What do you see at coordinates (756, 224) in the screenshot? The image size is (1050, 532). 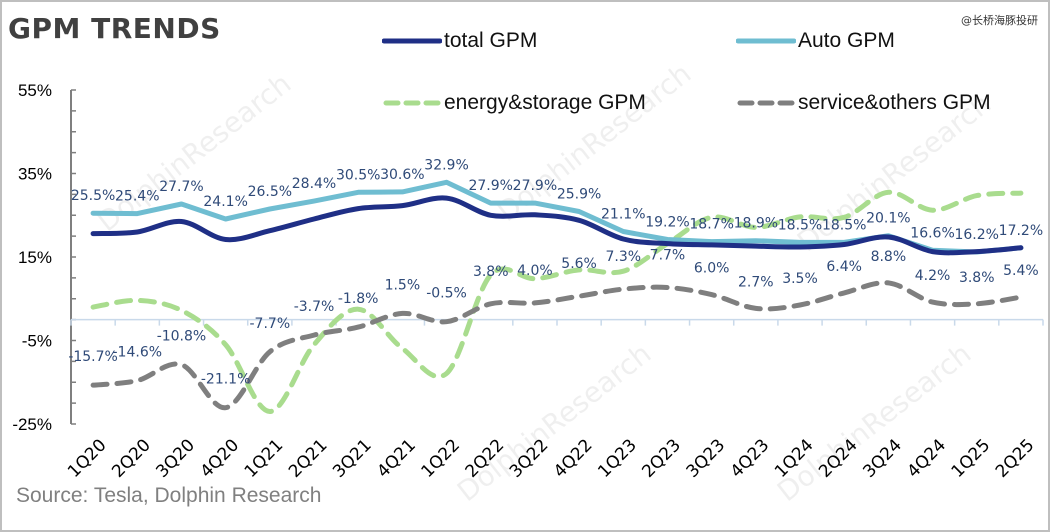 I see `data-label-auto-gpm: 18.9%` at bounding box center [756, 224].